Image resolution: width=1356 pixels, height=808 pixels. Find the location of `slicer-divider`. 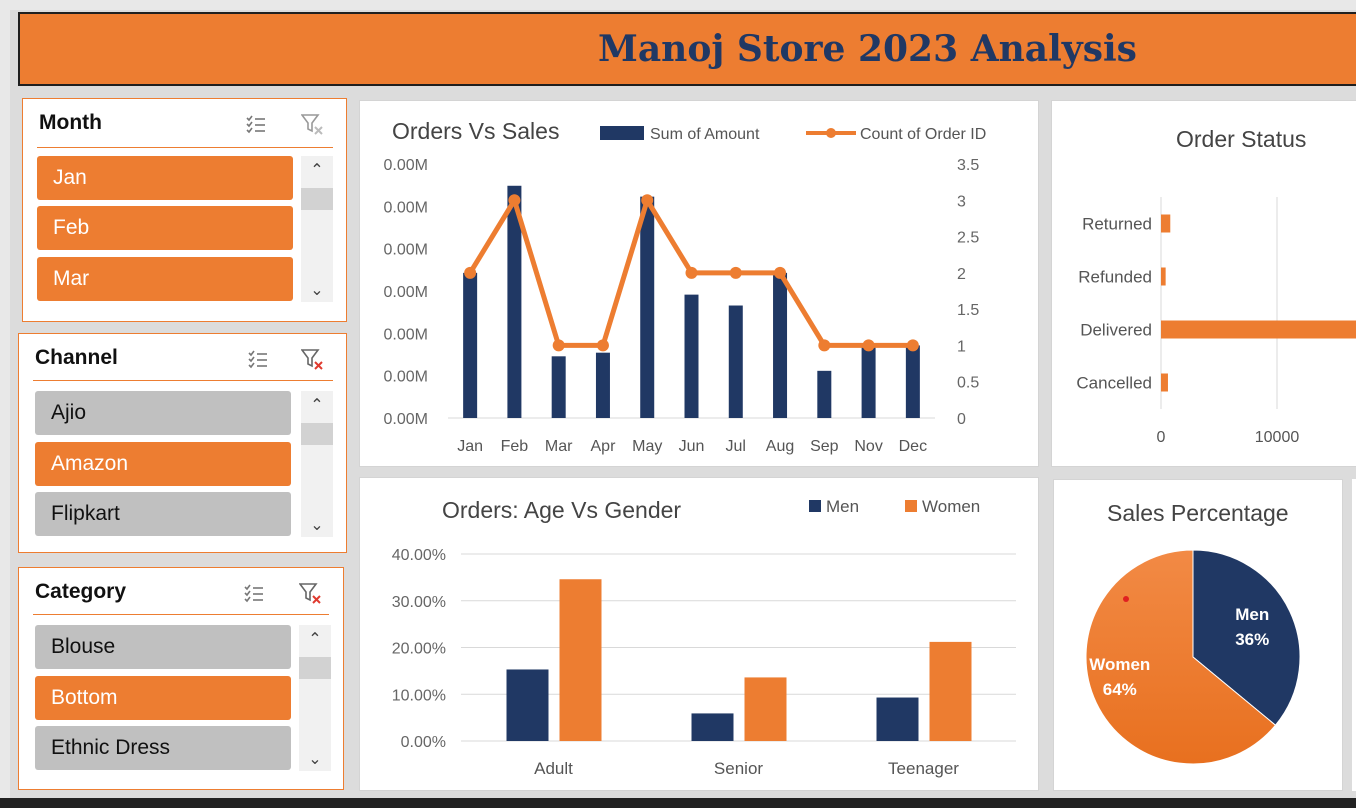

slicer-divider is located at coordinates (183, 380).